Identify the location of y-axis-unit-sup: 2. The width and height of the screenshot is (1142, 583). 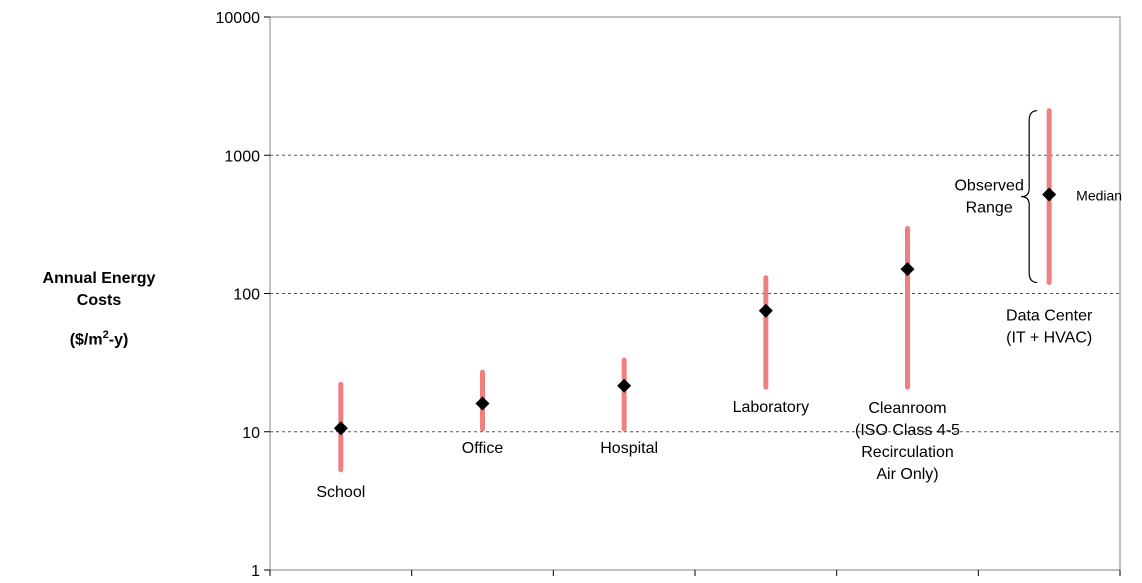
(105, 335).